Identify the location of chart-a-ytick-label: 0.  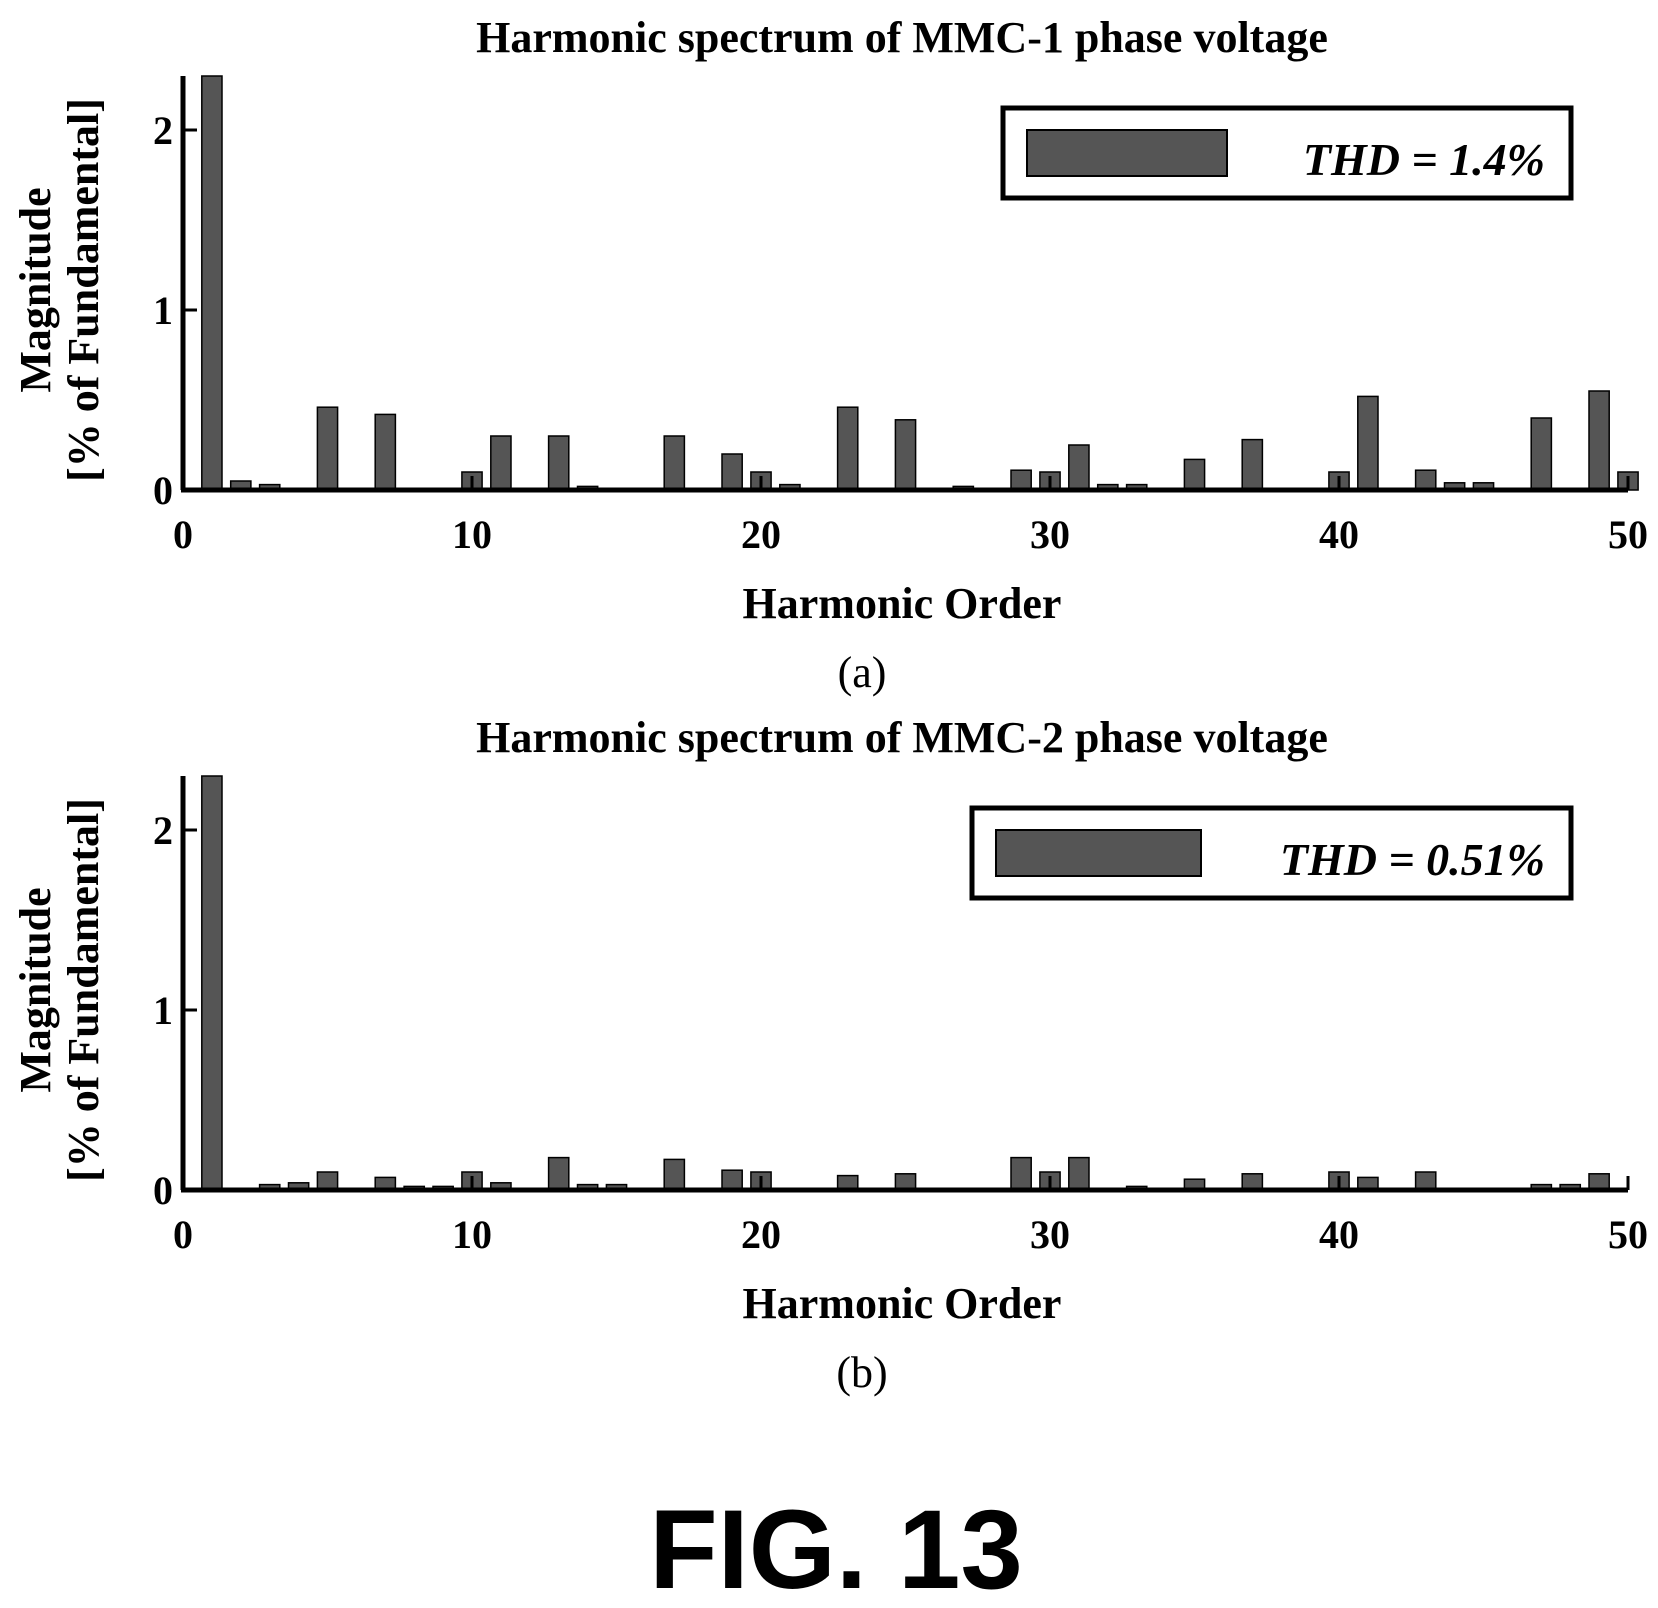
(163, 490).